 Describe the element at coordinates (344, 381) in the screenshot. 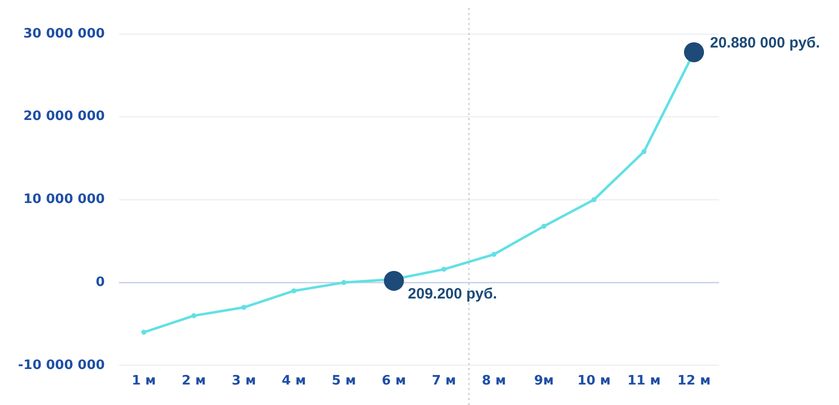

I see `x-tick-label: 5 м` at that location.